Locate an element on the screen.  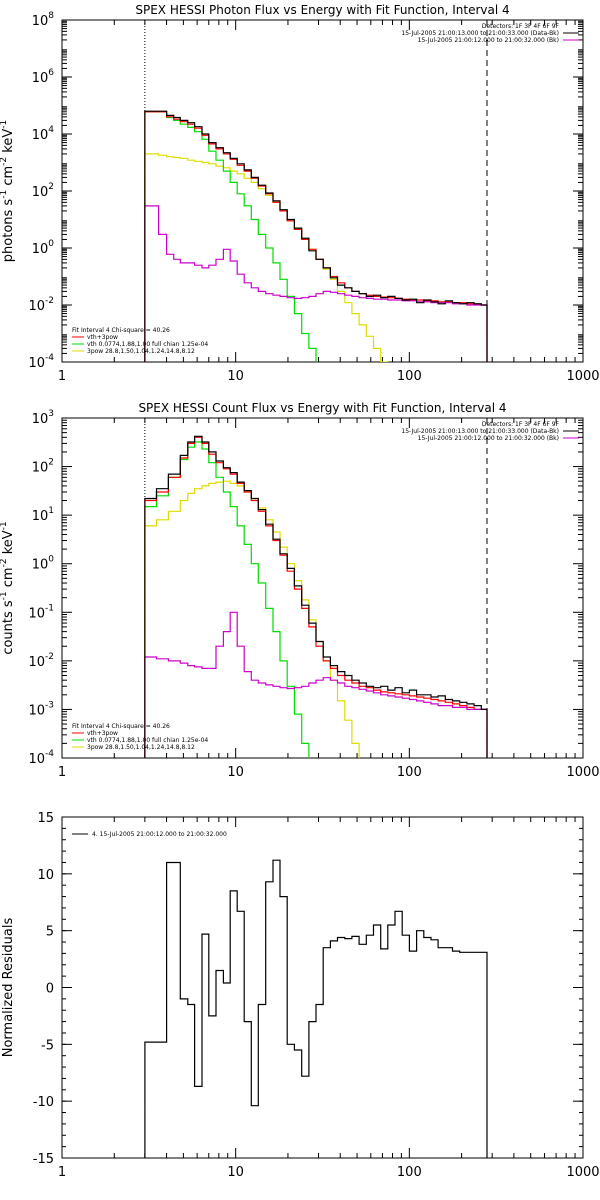
y-tick-label: 10⁻³ is located at coordinates (41, 709).